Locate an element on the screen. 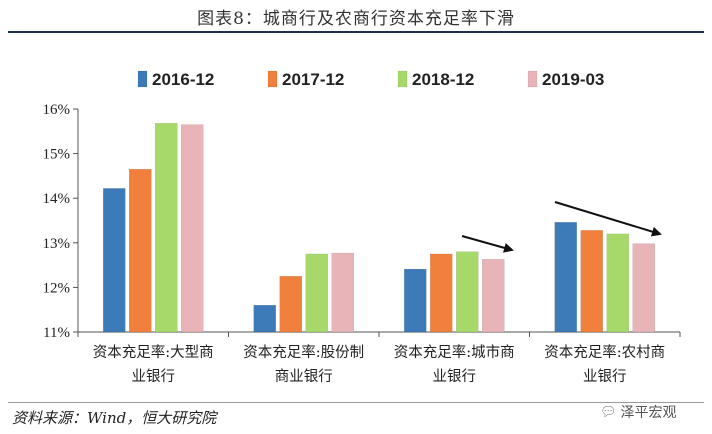 This screenshot has width=712, height=434. legend-label-2016-12: 2016-12 is located at coordinates (183, 79).